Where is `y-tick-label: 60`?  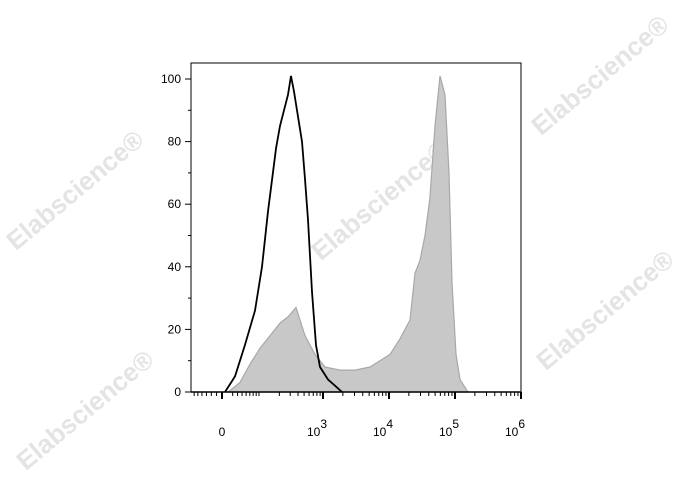
y-tick-label: 60 is located at coordinates (175, 204).